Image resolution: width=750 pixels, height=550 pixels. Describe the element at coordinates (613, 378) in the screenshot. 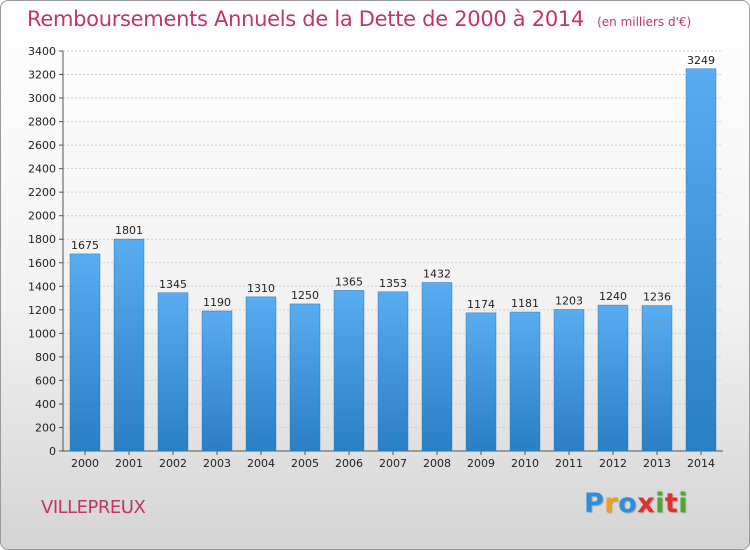

I see `bar-2012` at that location.